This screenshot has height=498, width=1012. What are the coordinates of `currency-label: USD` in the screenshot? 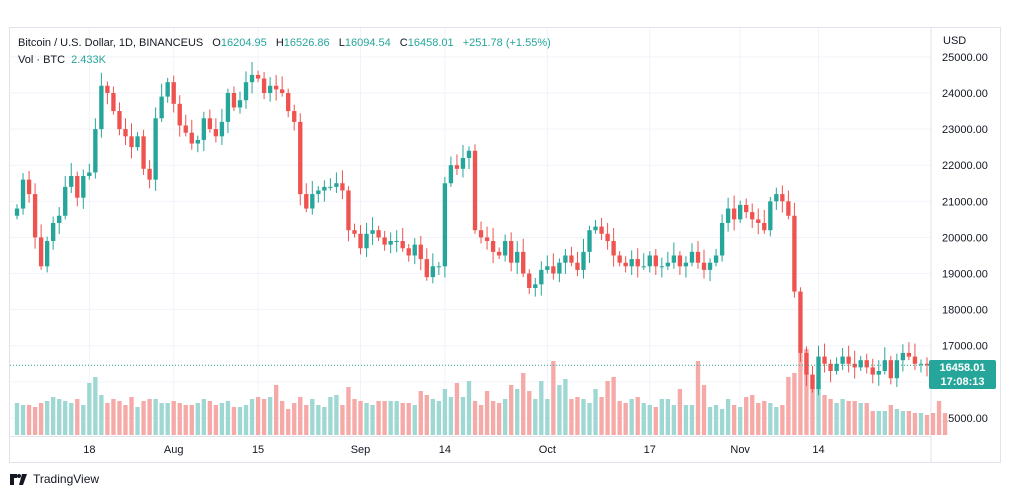 It's located at (955, 41).